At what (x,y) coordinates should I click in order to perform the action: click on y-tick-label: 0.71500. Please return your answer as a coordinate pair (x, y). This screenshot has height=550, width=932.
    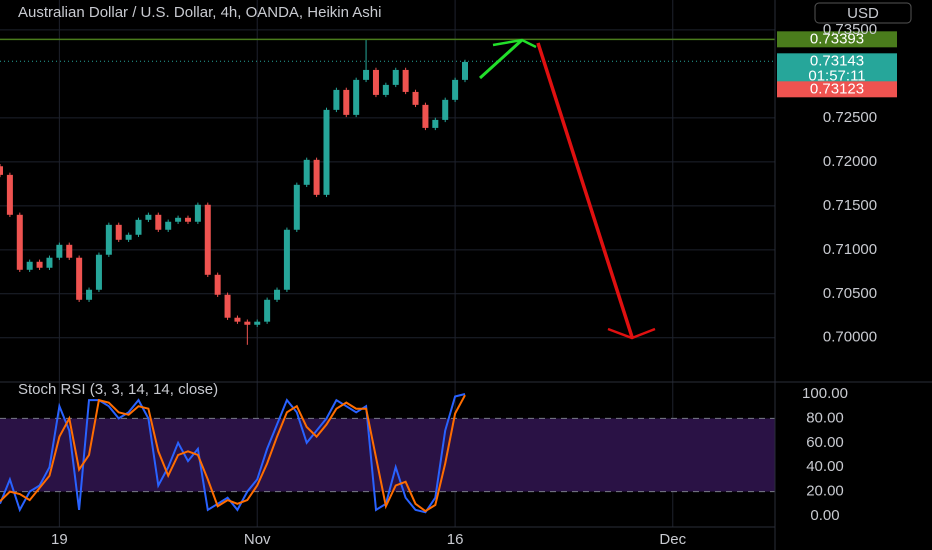
    Looking at the image, I should click on (850, 205).